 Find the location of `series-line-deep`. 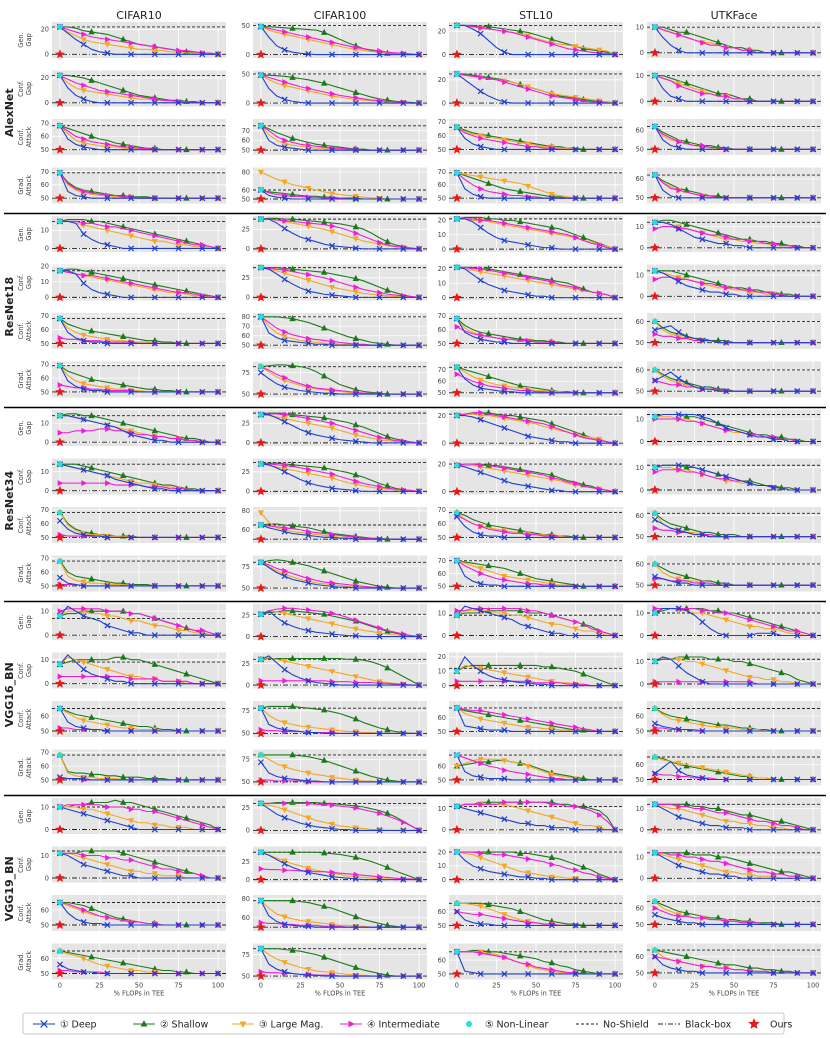

series-line-deep is located at coordinates (340, 89).